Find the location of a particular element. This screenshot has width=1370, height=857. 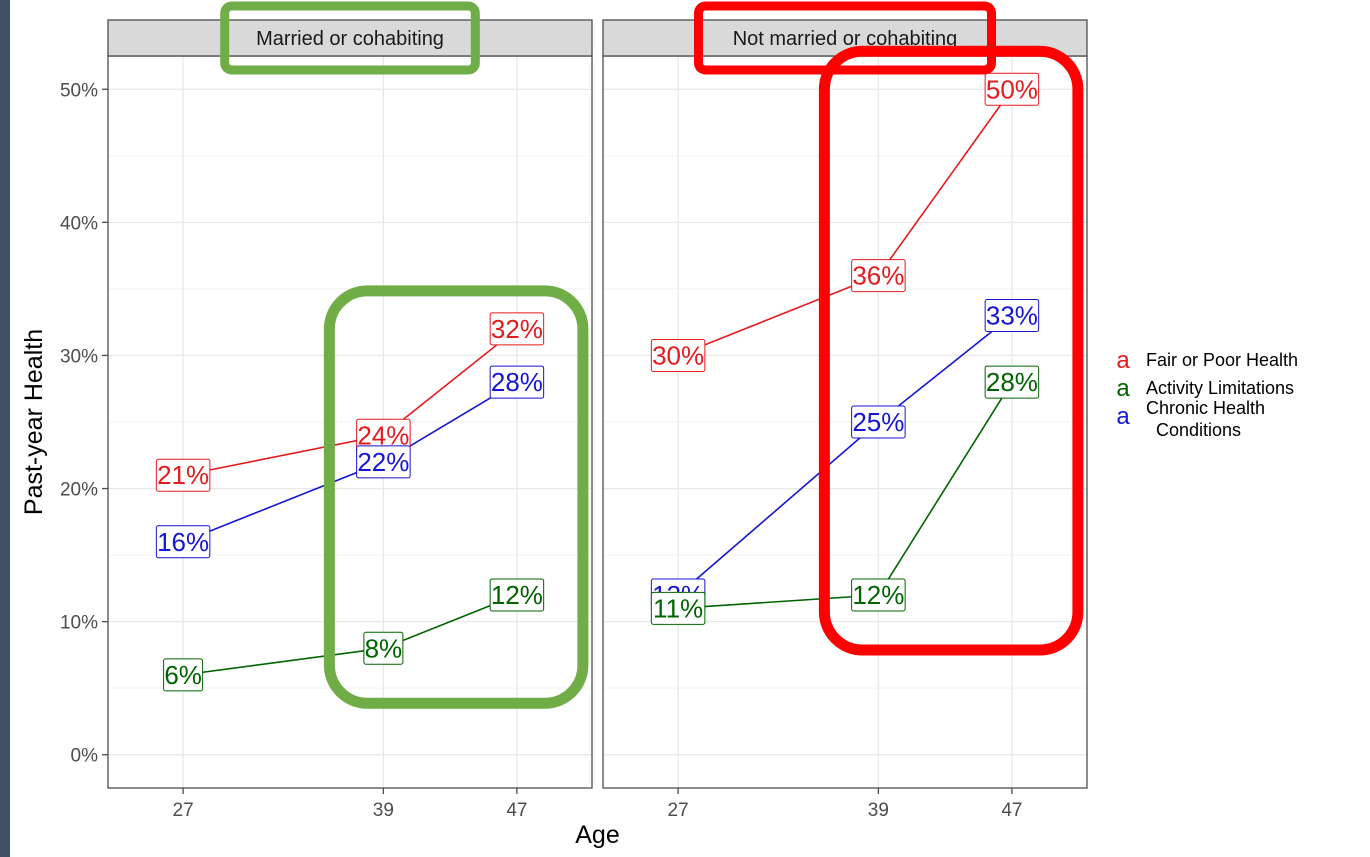

legend-item: a Activity Limitations is located at coordinates (1205, 388).